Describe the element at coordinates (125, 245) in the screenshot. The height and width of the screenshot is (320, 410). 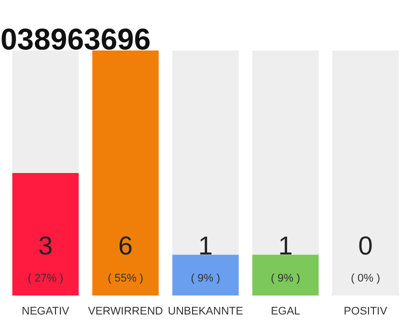
I see `data-label: 6` at that location.